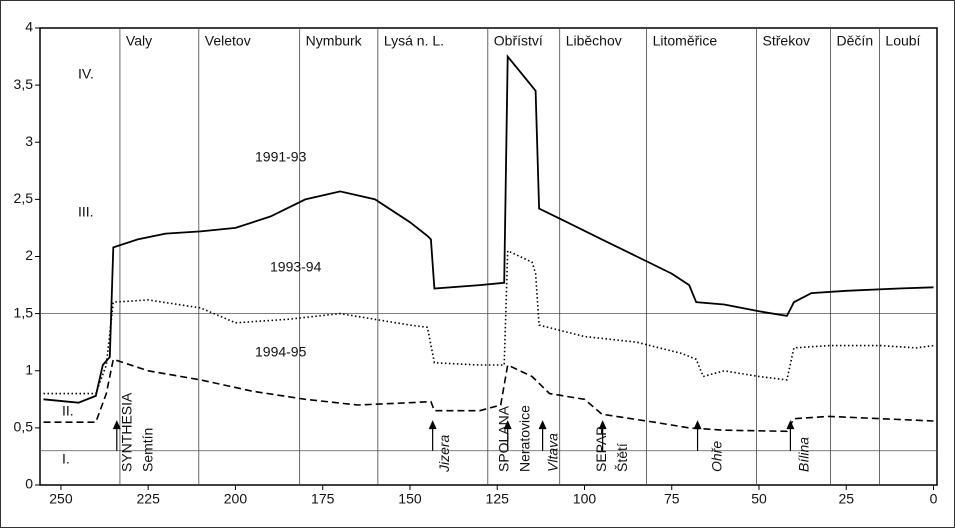 This screenshot has height=528, width=955. What do you see at coordinates (601, 449) in the screenshot?
I see `source-label: SEPAP` at bounding box center [601, 449].